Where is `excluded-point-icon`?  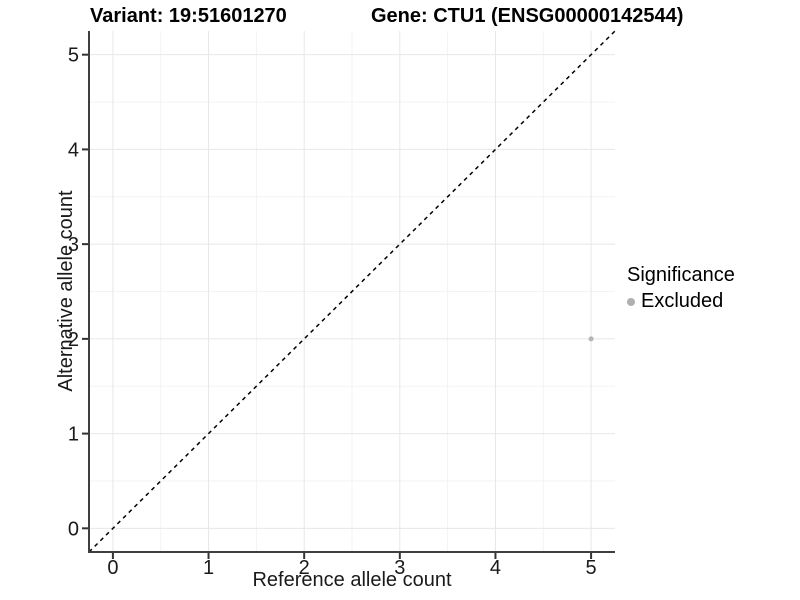
excluded-point-icon is located at coordinates (631, 301).